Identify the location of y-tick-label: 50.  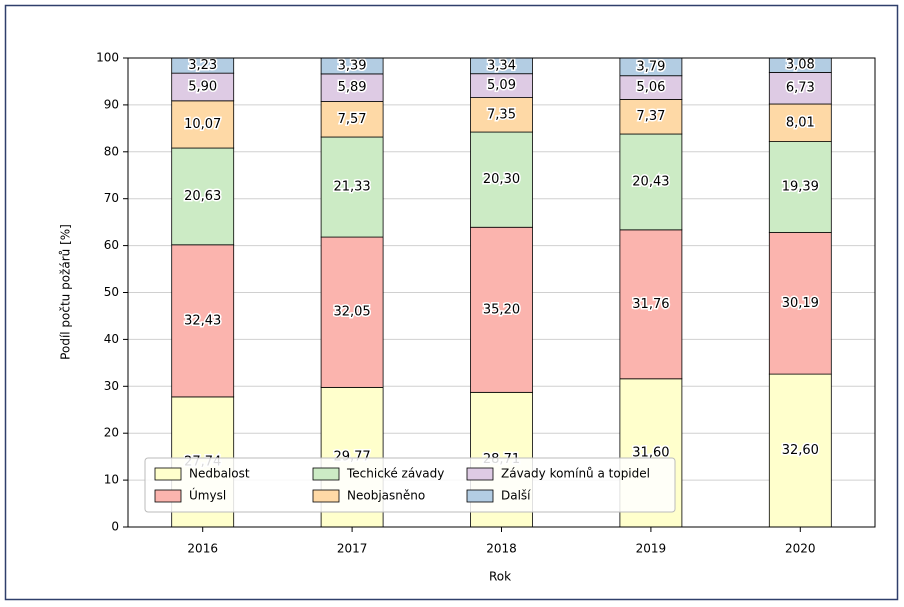
(111, 292).